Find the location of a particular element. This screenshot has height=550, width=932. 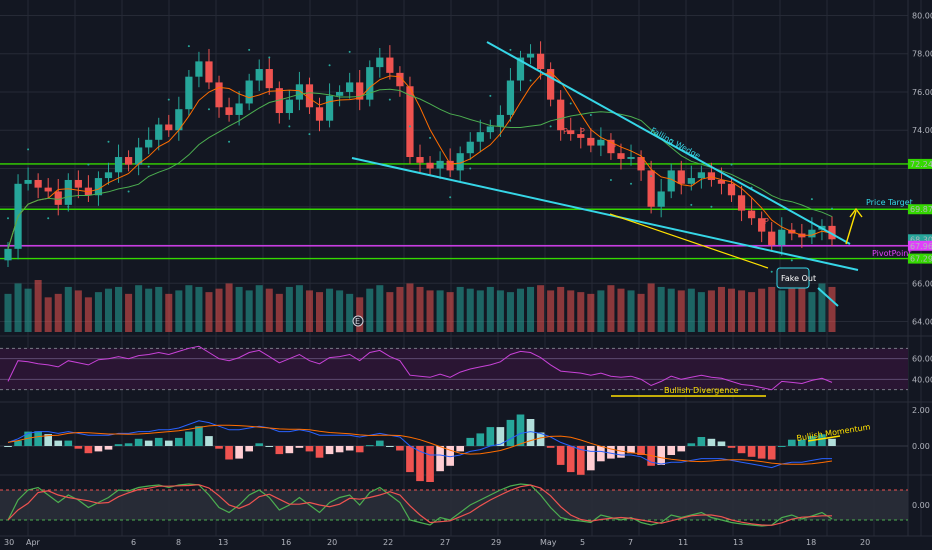

earnings-marker-icon is located at coordinates (358, 321).